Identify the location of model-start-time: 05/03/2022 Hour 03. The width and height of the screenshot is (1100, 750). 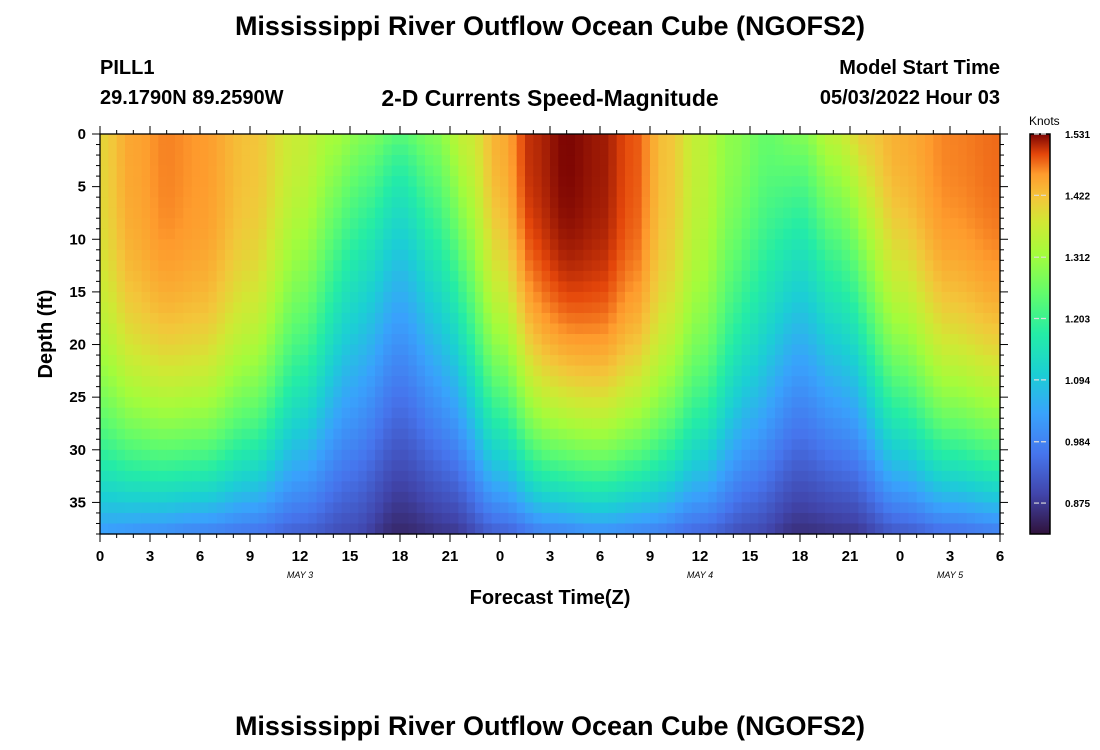
(909, 98).